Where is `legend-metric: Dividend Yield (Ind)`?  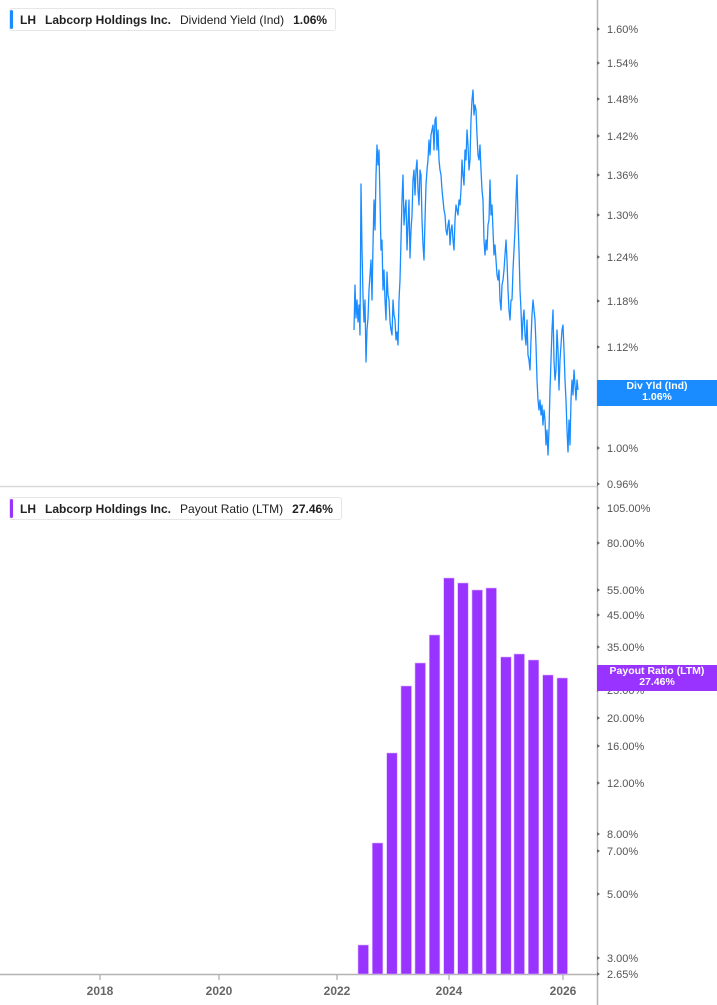
legend-metric: Dividend Yield (Ind) is located at coordinates (232, 19).